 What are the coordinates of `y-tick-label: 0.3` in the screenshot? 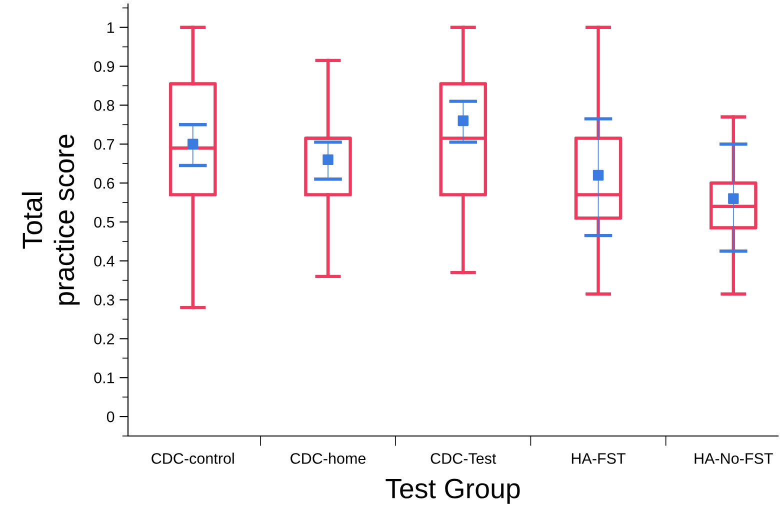 It's located at (104, 300).